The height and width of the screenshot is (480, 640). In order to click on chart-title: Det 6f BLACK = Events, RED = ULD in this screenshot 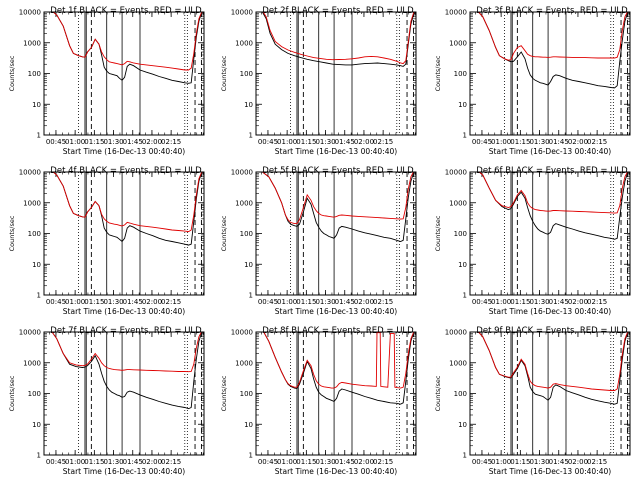, I will do `click(552, 171)`.